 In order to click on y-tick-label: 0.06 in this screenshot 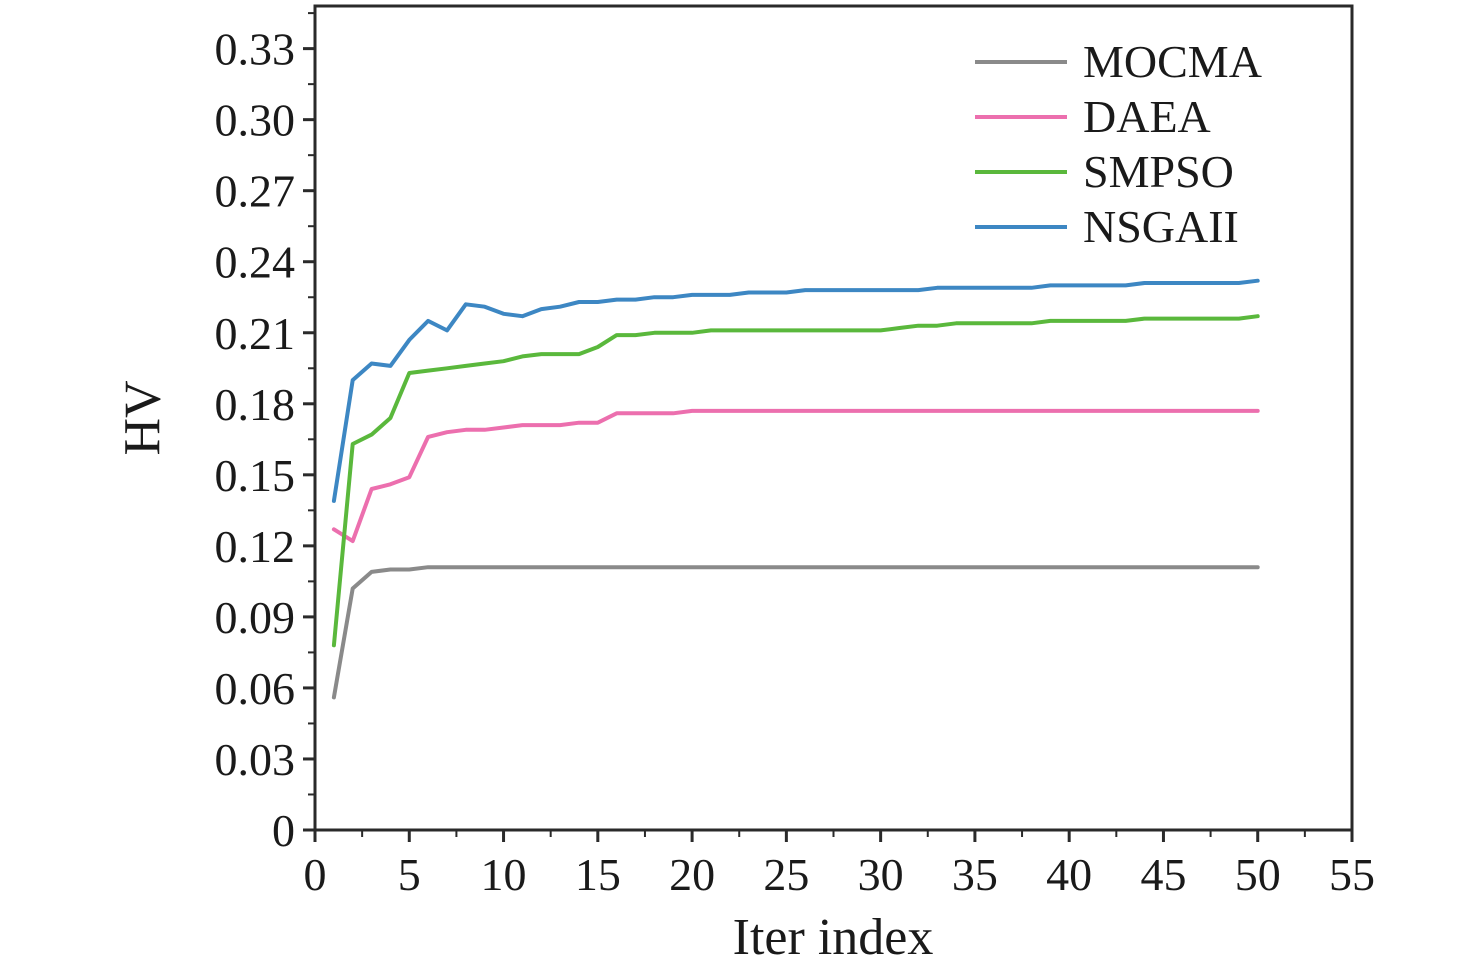, I will do `click(255, 688)`.